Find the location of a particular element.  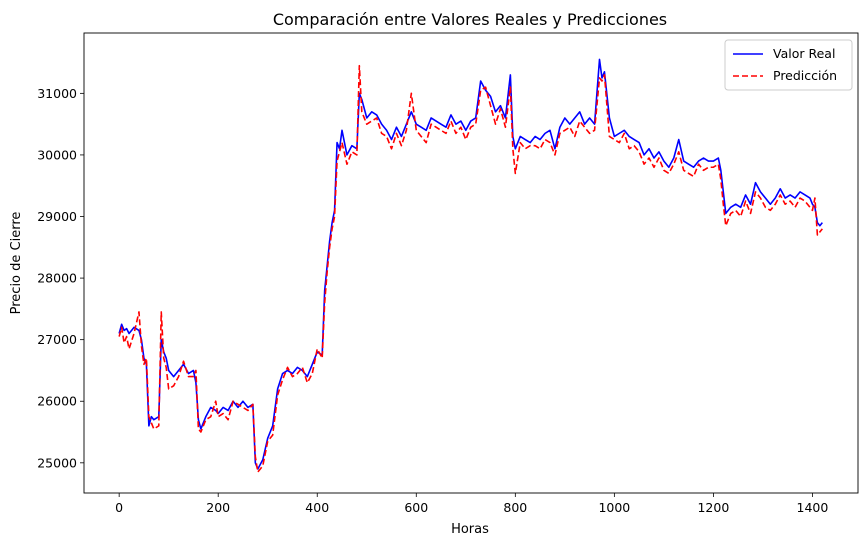

y-axis: 25000 26000 27000 28000 29000 30000 31000 is located at coordinates (60, 278).